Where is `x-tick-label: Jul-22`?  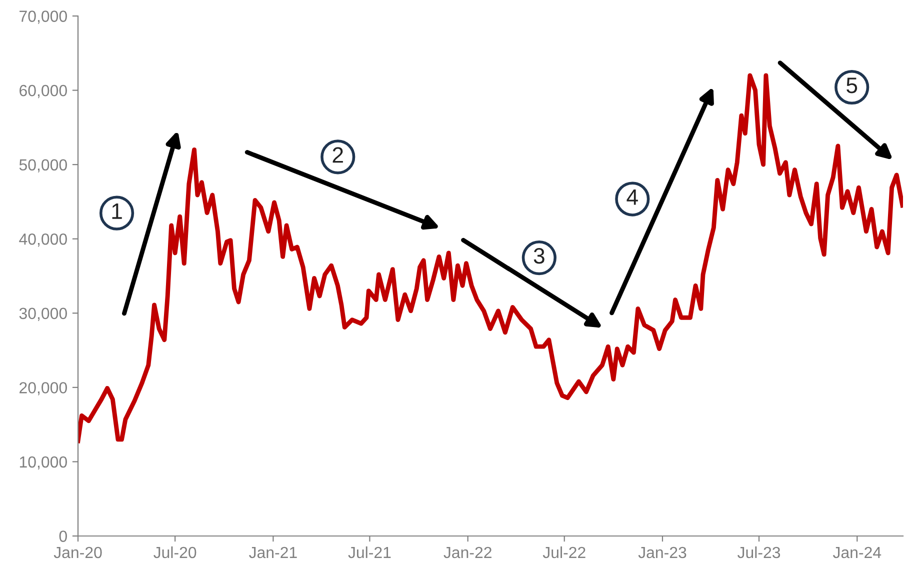
x-tick-label: Jul-22 is located at coordinates (564, 552).